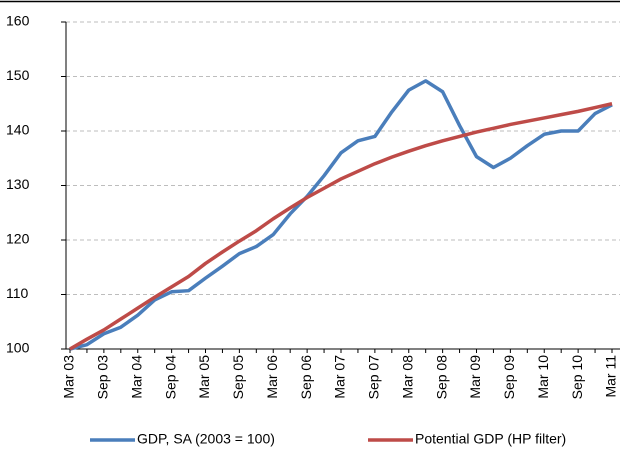 Image resolution: width=620 pixels, height=456 pixels. What do you see at coordinates (407, 377) in the screenshot?
I see `x-tick-label: Mar 08` at bounding box center [407, 377].